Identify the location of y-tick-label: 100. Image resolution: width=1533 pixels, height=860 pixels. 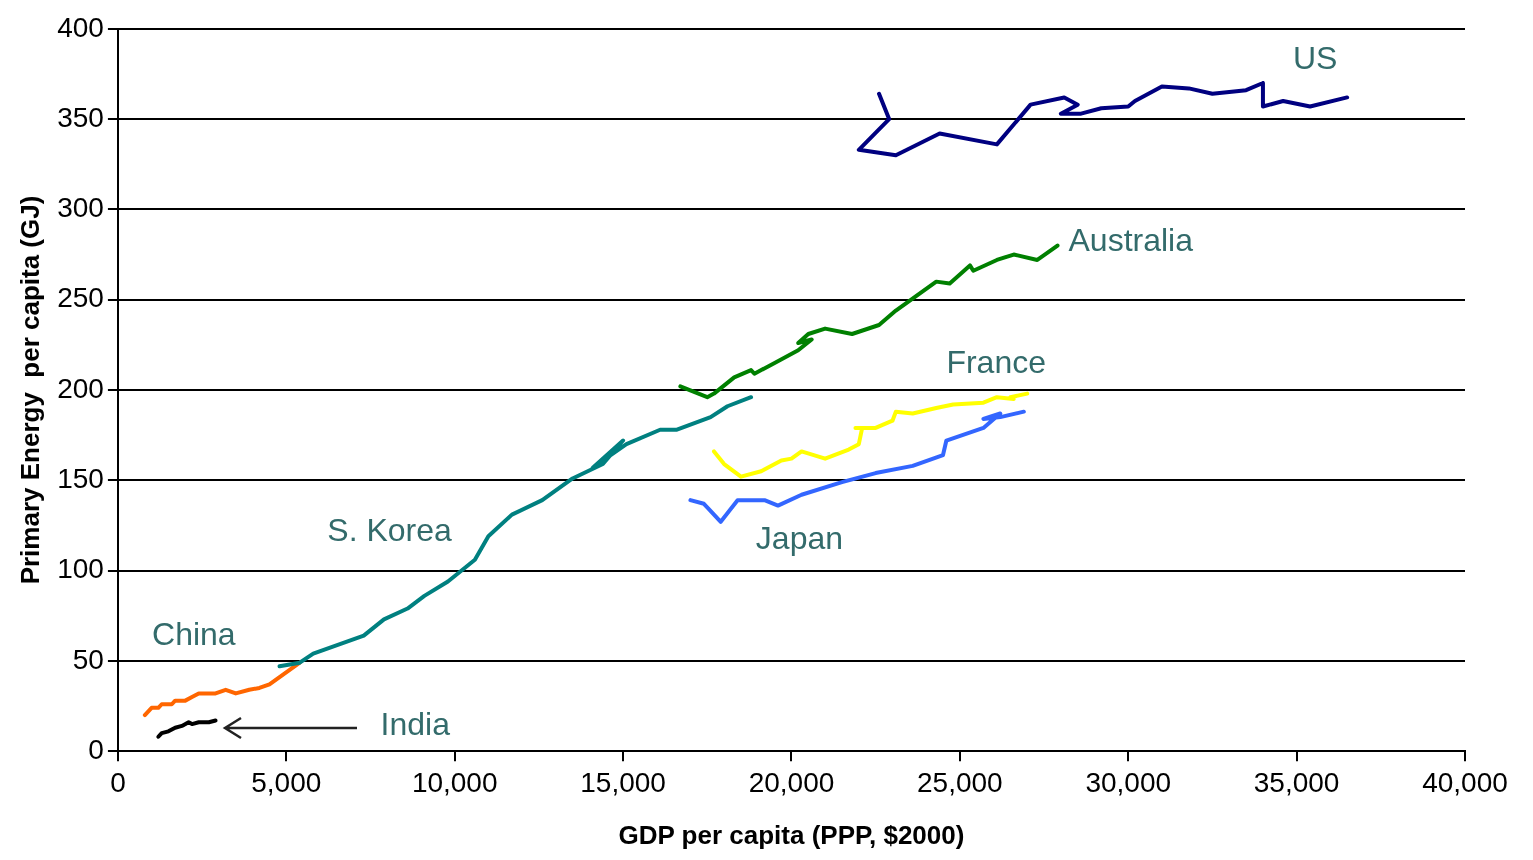
(80, 569).